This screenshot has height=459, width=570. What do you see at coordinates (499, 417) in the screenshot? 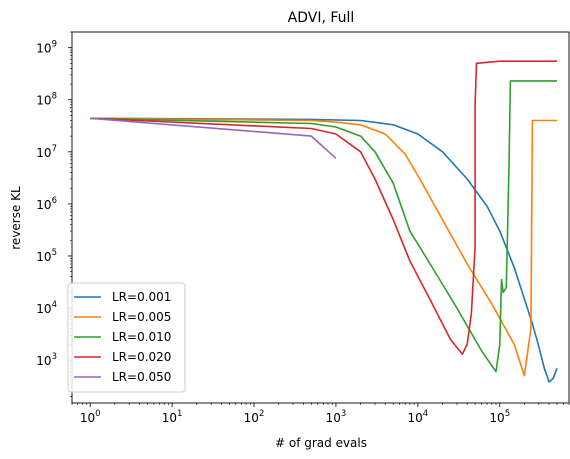
I see `x-tick-label-6: 10⁵` at bounding box center [499, 417].